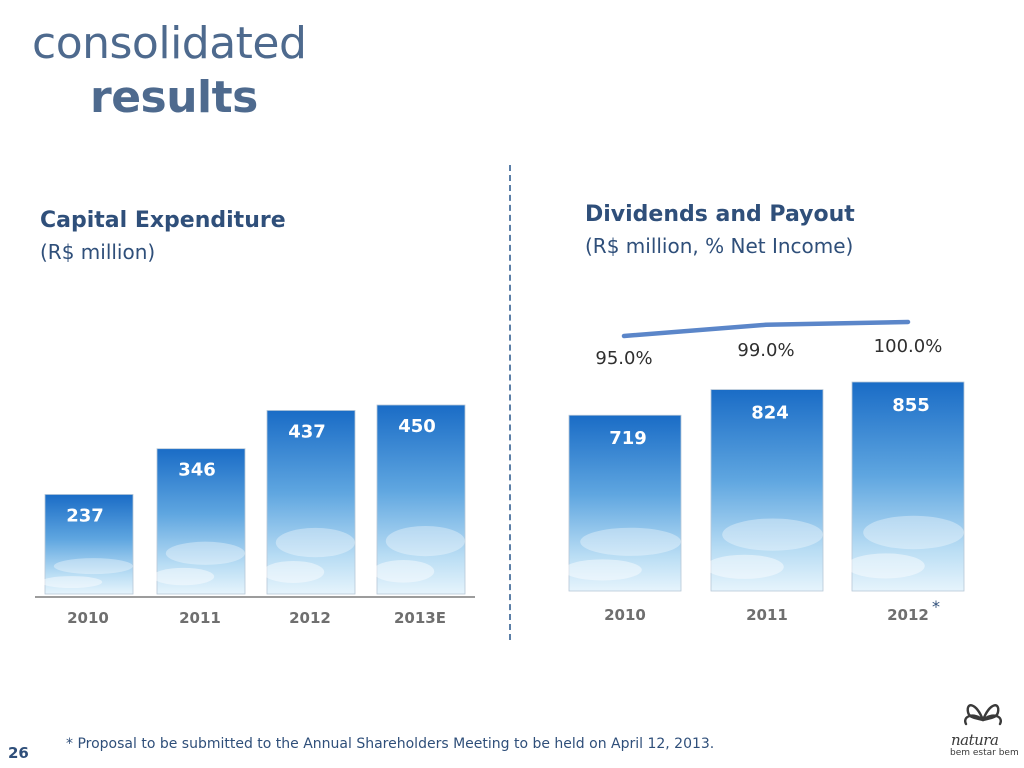 Image resolution: width=1024 pixels, height=768 pixels. Describe the element at coordinates (163, 220) in the screenshot. I see `capex-heading: Capital Expenditure` at that location.